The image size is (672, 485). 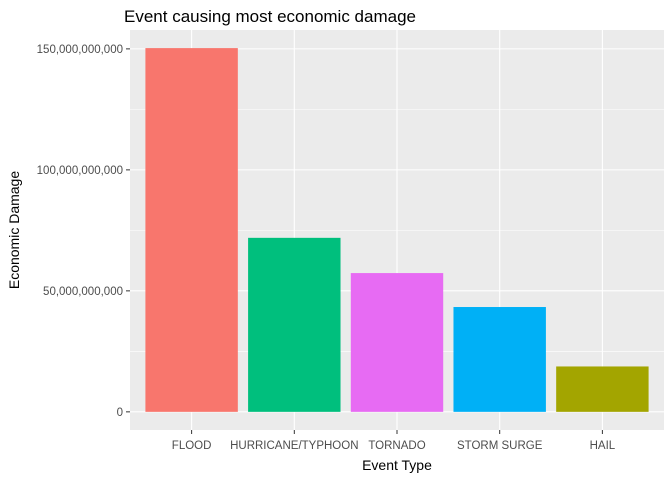 I want to click on chart-title: Event causing most economic damage, so click(x=270, y=16).